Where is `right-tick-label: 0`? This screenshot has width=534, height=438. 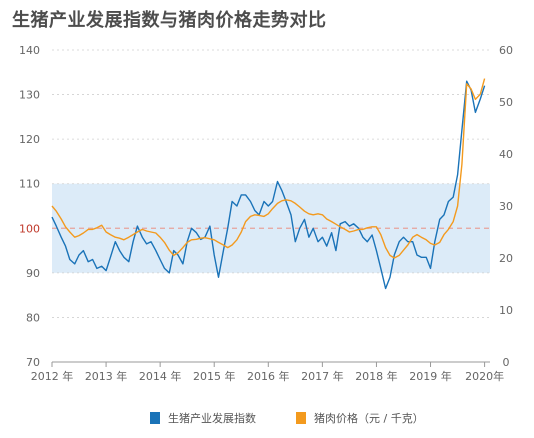
right-tick-label: 0 is located at coordinates (506, 362).